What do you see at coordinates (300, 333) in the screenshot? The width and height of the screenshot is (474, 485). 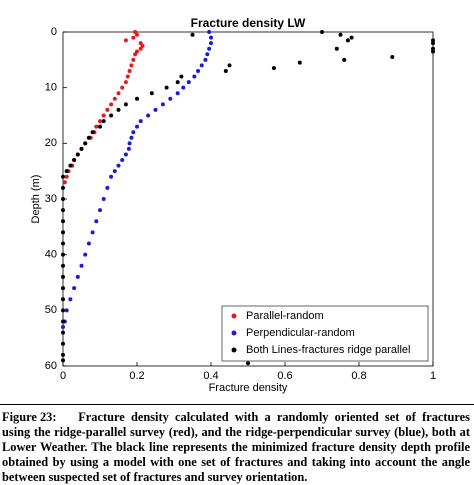 I see `legend-label: Perpendicular-random` at bounding box center [300, 333].